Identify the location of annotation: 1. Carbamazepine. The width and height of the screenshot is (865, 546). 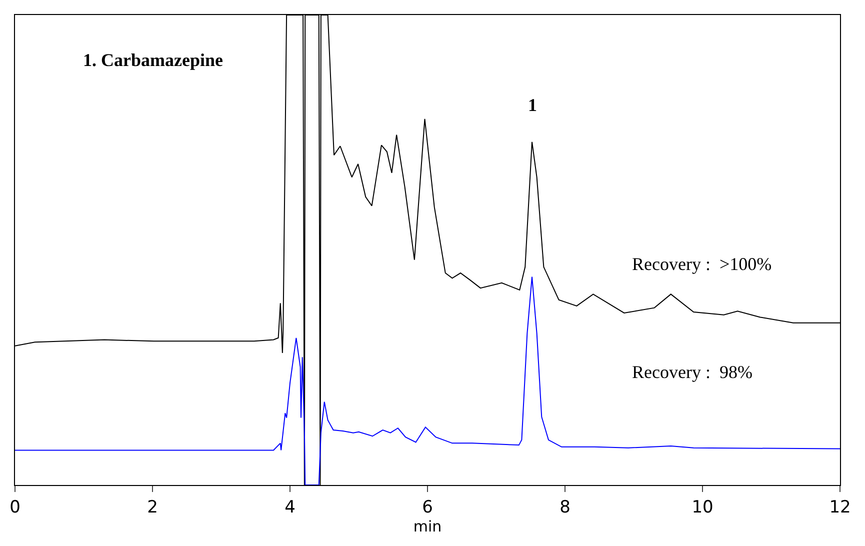
(153, 60).